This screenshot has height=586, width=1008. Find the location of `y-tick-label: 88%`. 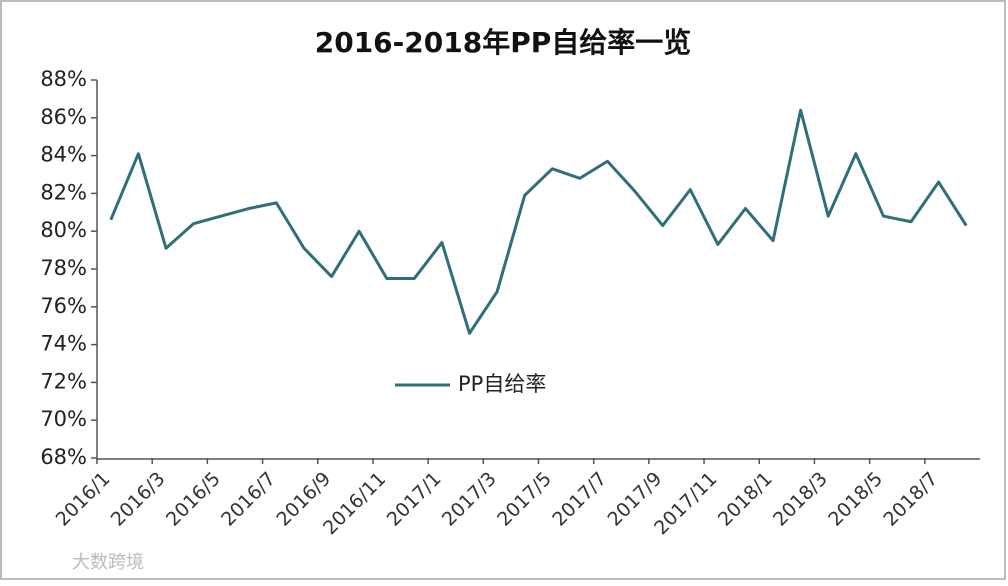

y-tick-label: 88% is located at coordinates (63, 79).